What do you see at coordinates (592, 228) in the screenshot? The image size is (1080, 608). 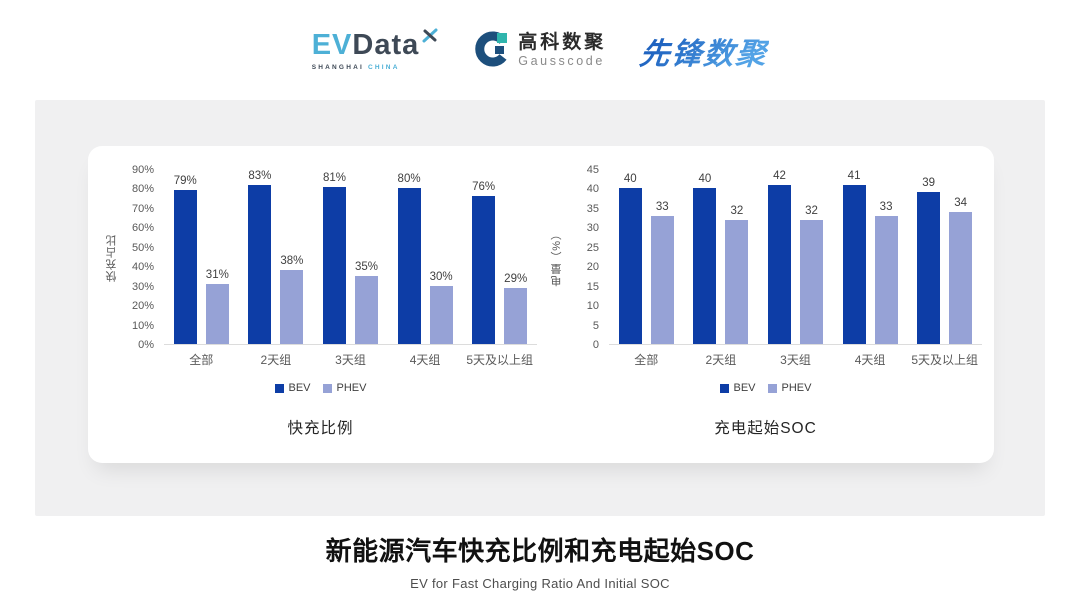 I see `y-tick: 30` at bounding box center [592, 228].